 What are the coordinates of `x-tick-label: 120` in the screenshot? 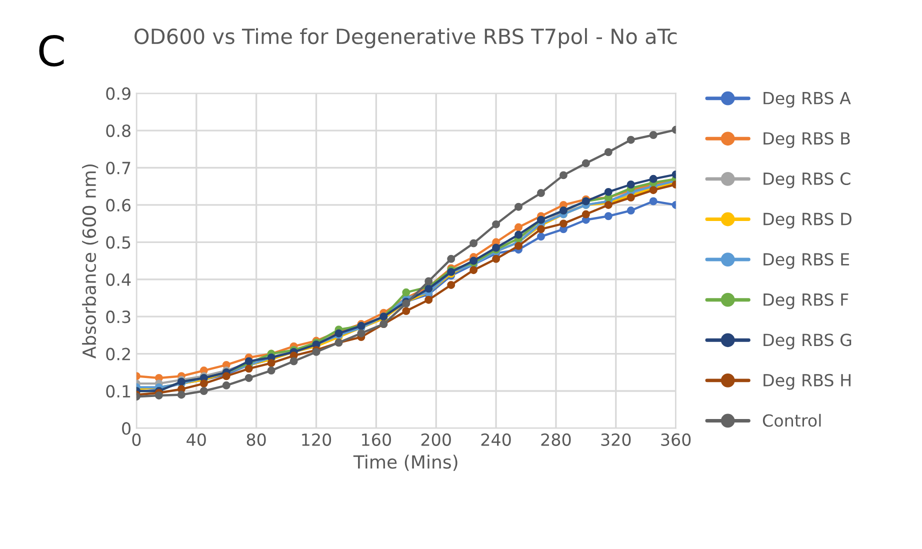 It's located at (317, 439).